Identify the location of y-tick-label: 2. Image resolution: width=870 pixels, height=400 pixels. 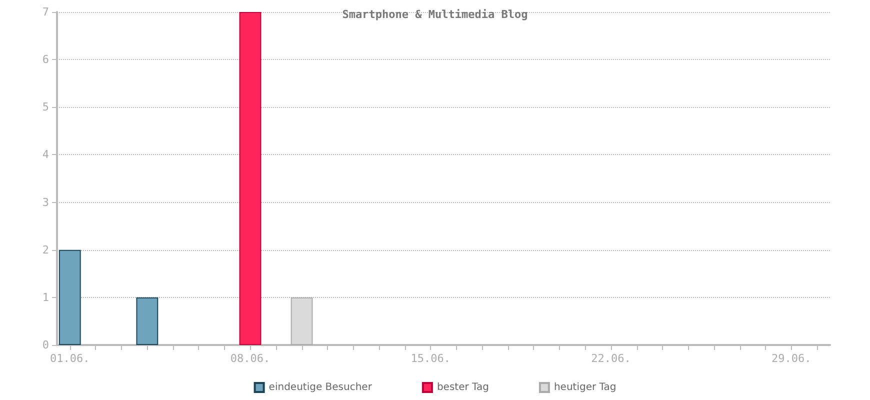
(45, 249).